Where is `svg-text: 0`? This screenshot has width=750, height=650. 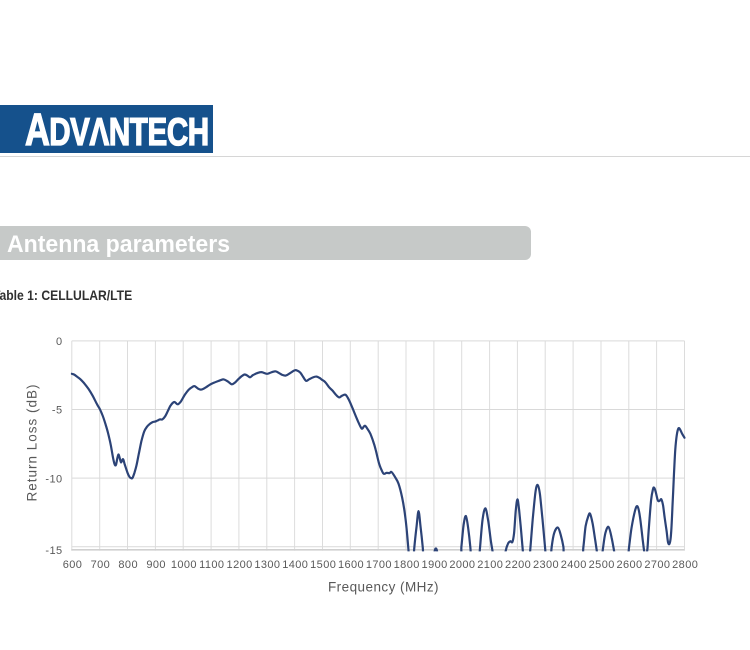 svg-text: 0 is located at coordinates (59, 342).